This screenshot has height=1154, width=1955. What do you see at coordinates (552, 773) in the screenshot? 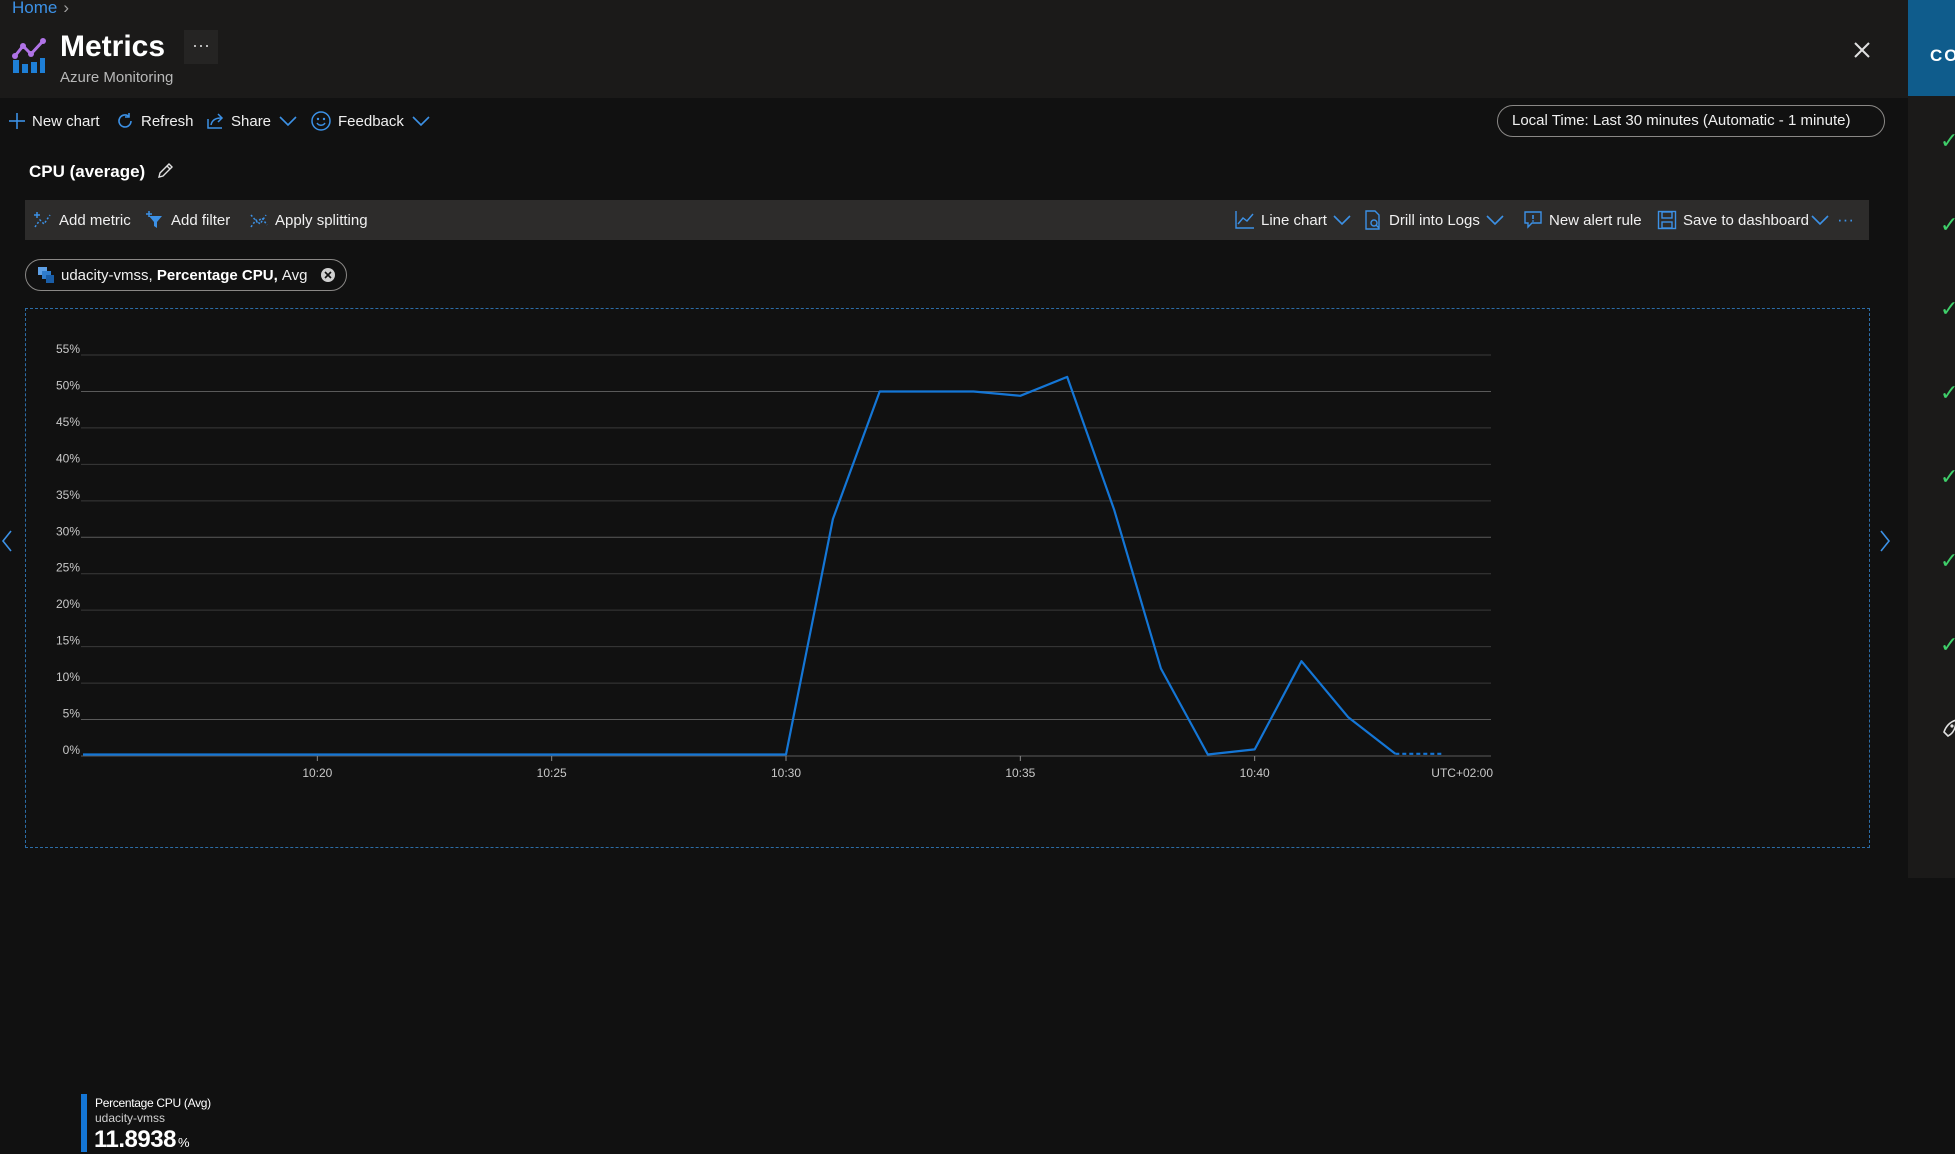
I see `x-tick-label: 10:25` at bounding box center [552, 773].